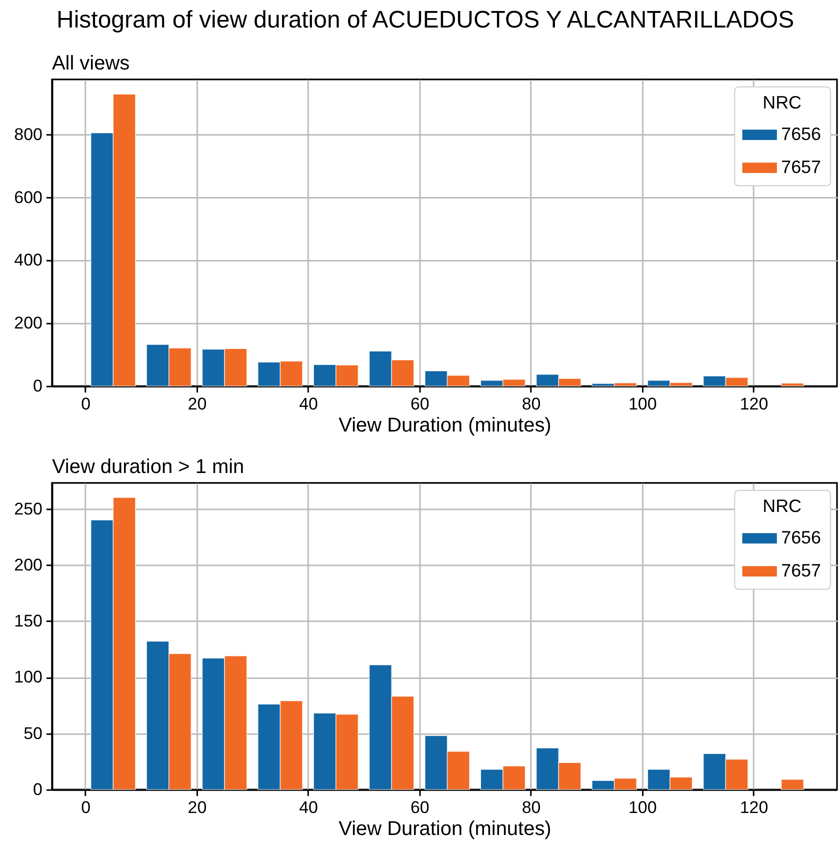  What do you see at coordinates (28, 677) in the screenshot?
I see `y-tick-label: 100` at bounding box center [28, 677].